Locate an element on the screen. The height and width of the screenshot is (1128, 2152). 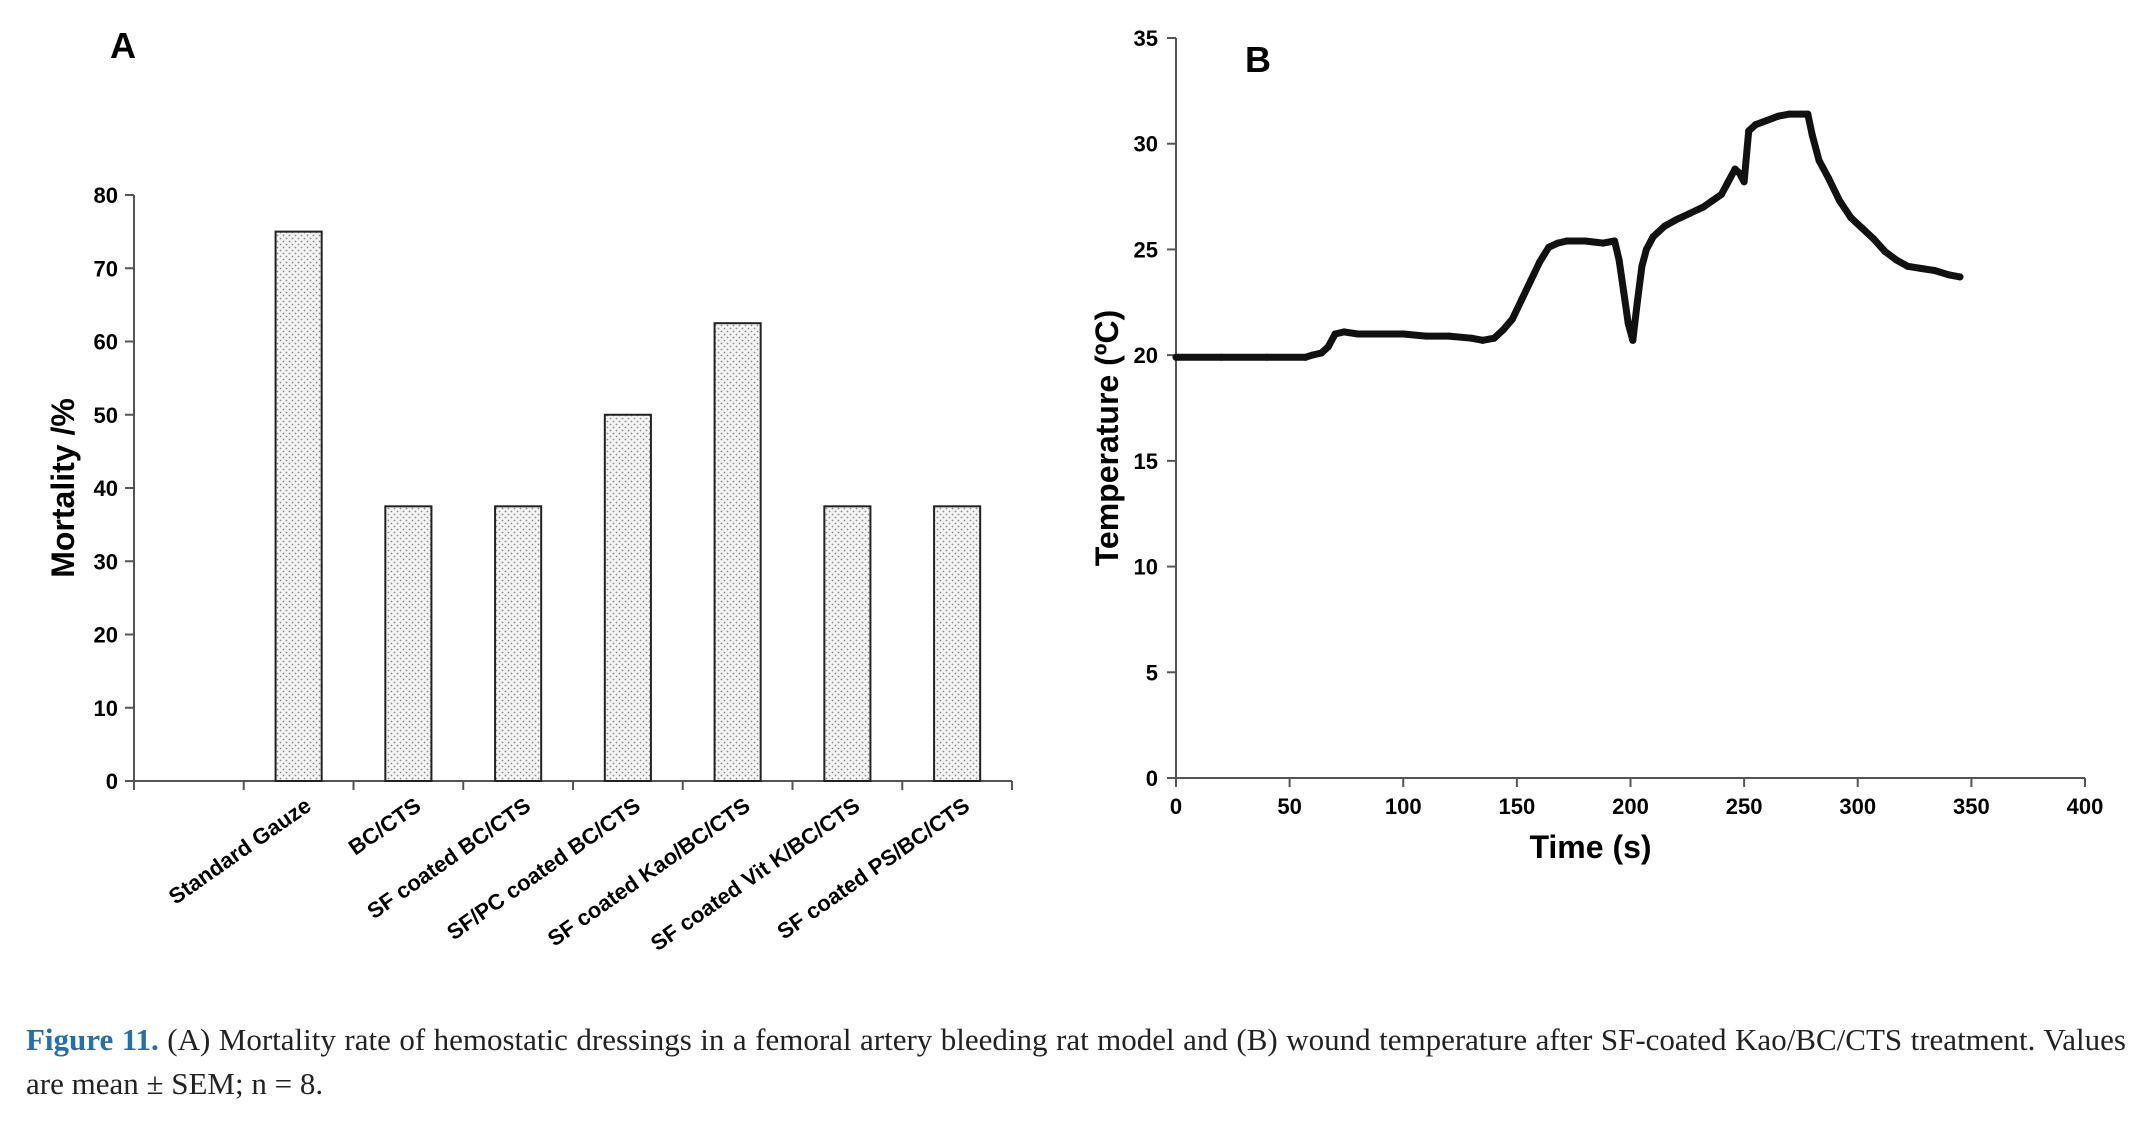
panel-b-x-tick-label: 350 is located at coordinates (1971, 806).